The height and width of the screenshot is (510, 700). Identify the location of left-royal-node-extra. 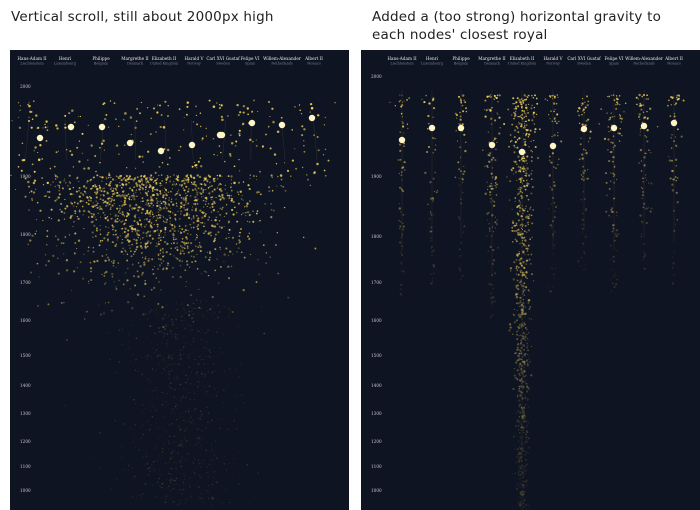
(220, 135).